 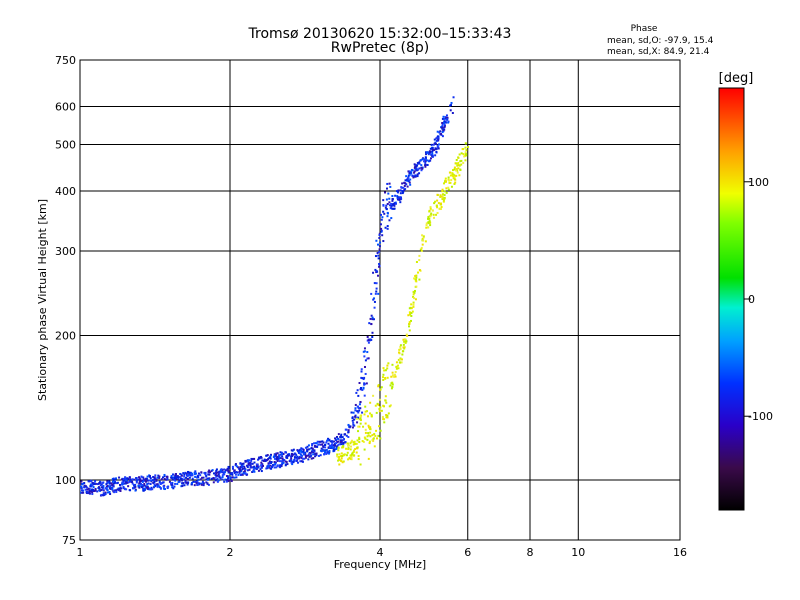 What do you see at coordinates (658, 52) in the screenshot?
I see `phase-x-stats: mean, sd,X: 84.9, 21.4` at bounding box center [658, 52].